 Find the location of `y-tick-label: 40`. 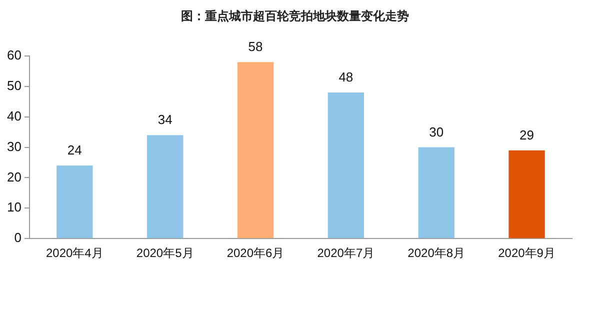

y-tick-label: 40 is located at coordinates (14, 116).